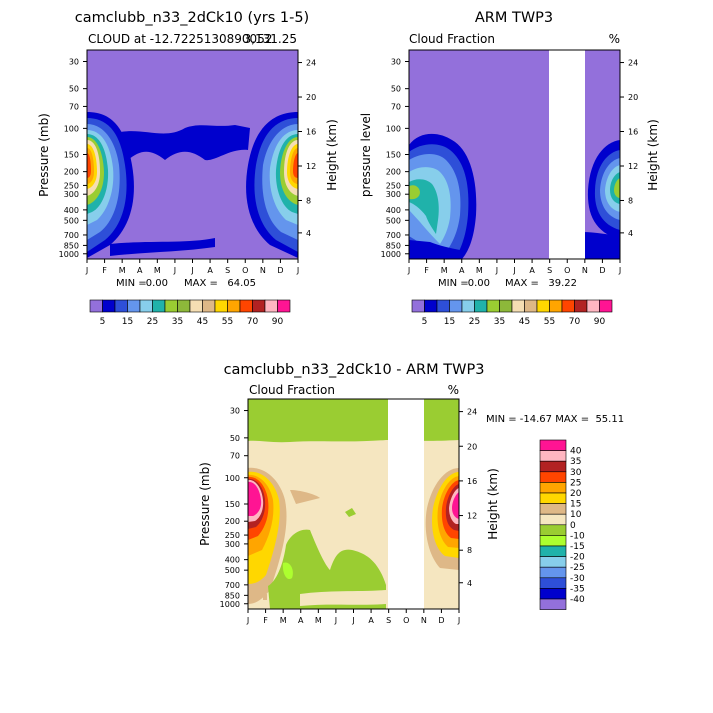  What do you see at coordinates (353, 504) in the screenshot?
I see `panel3-contours` at bounding box center [353, 504].